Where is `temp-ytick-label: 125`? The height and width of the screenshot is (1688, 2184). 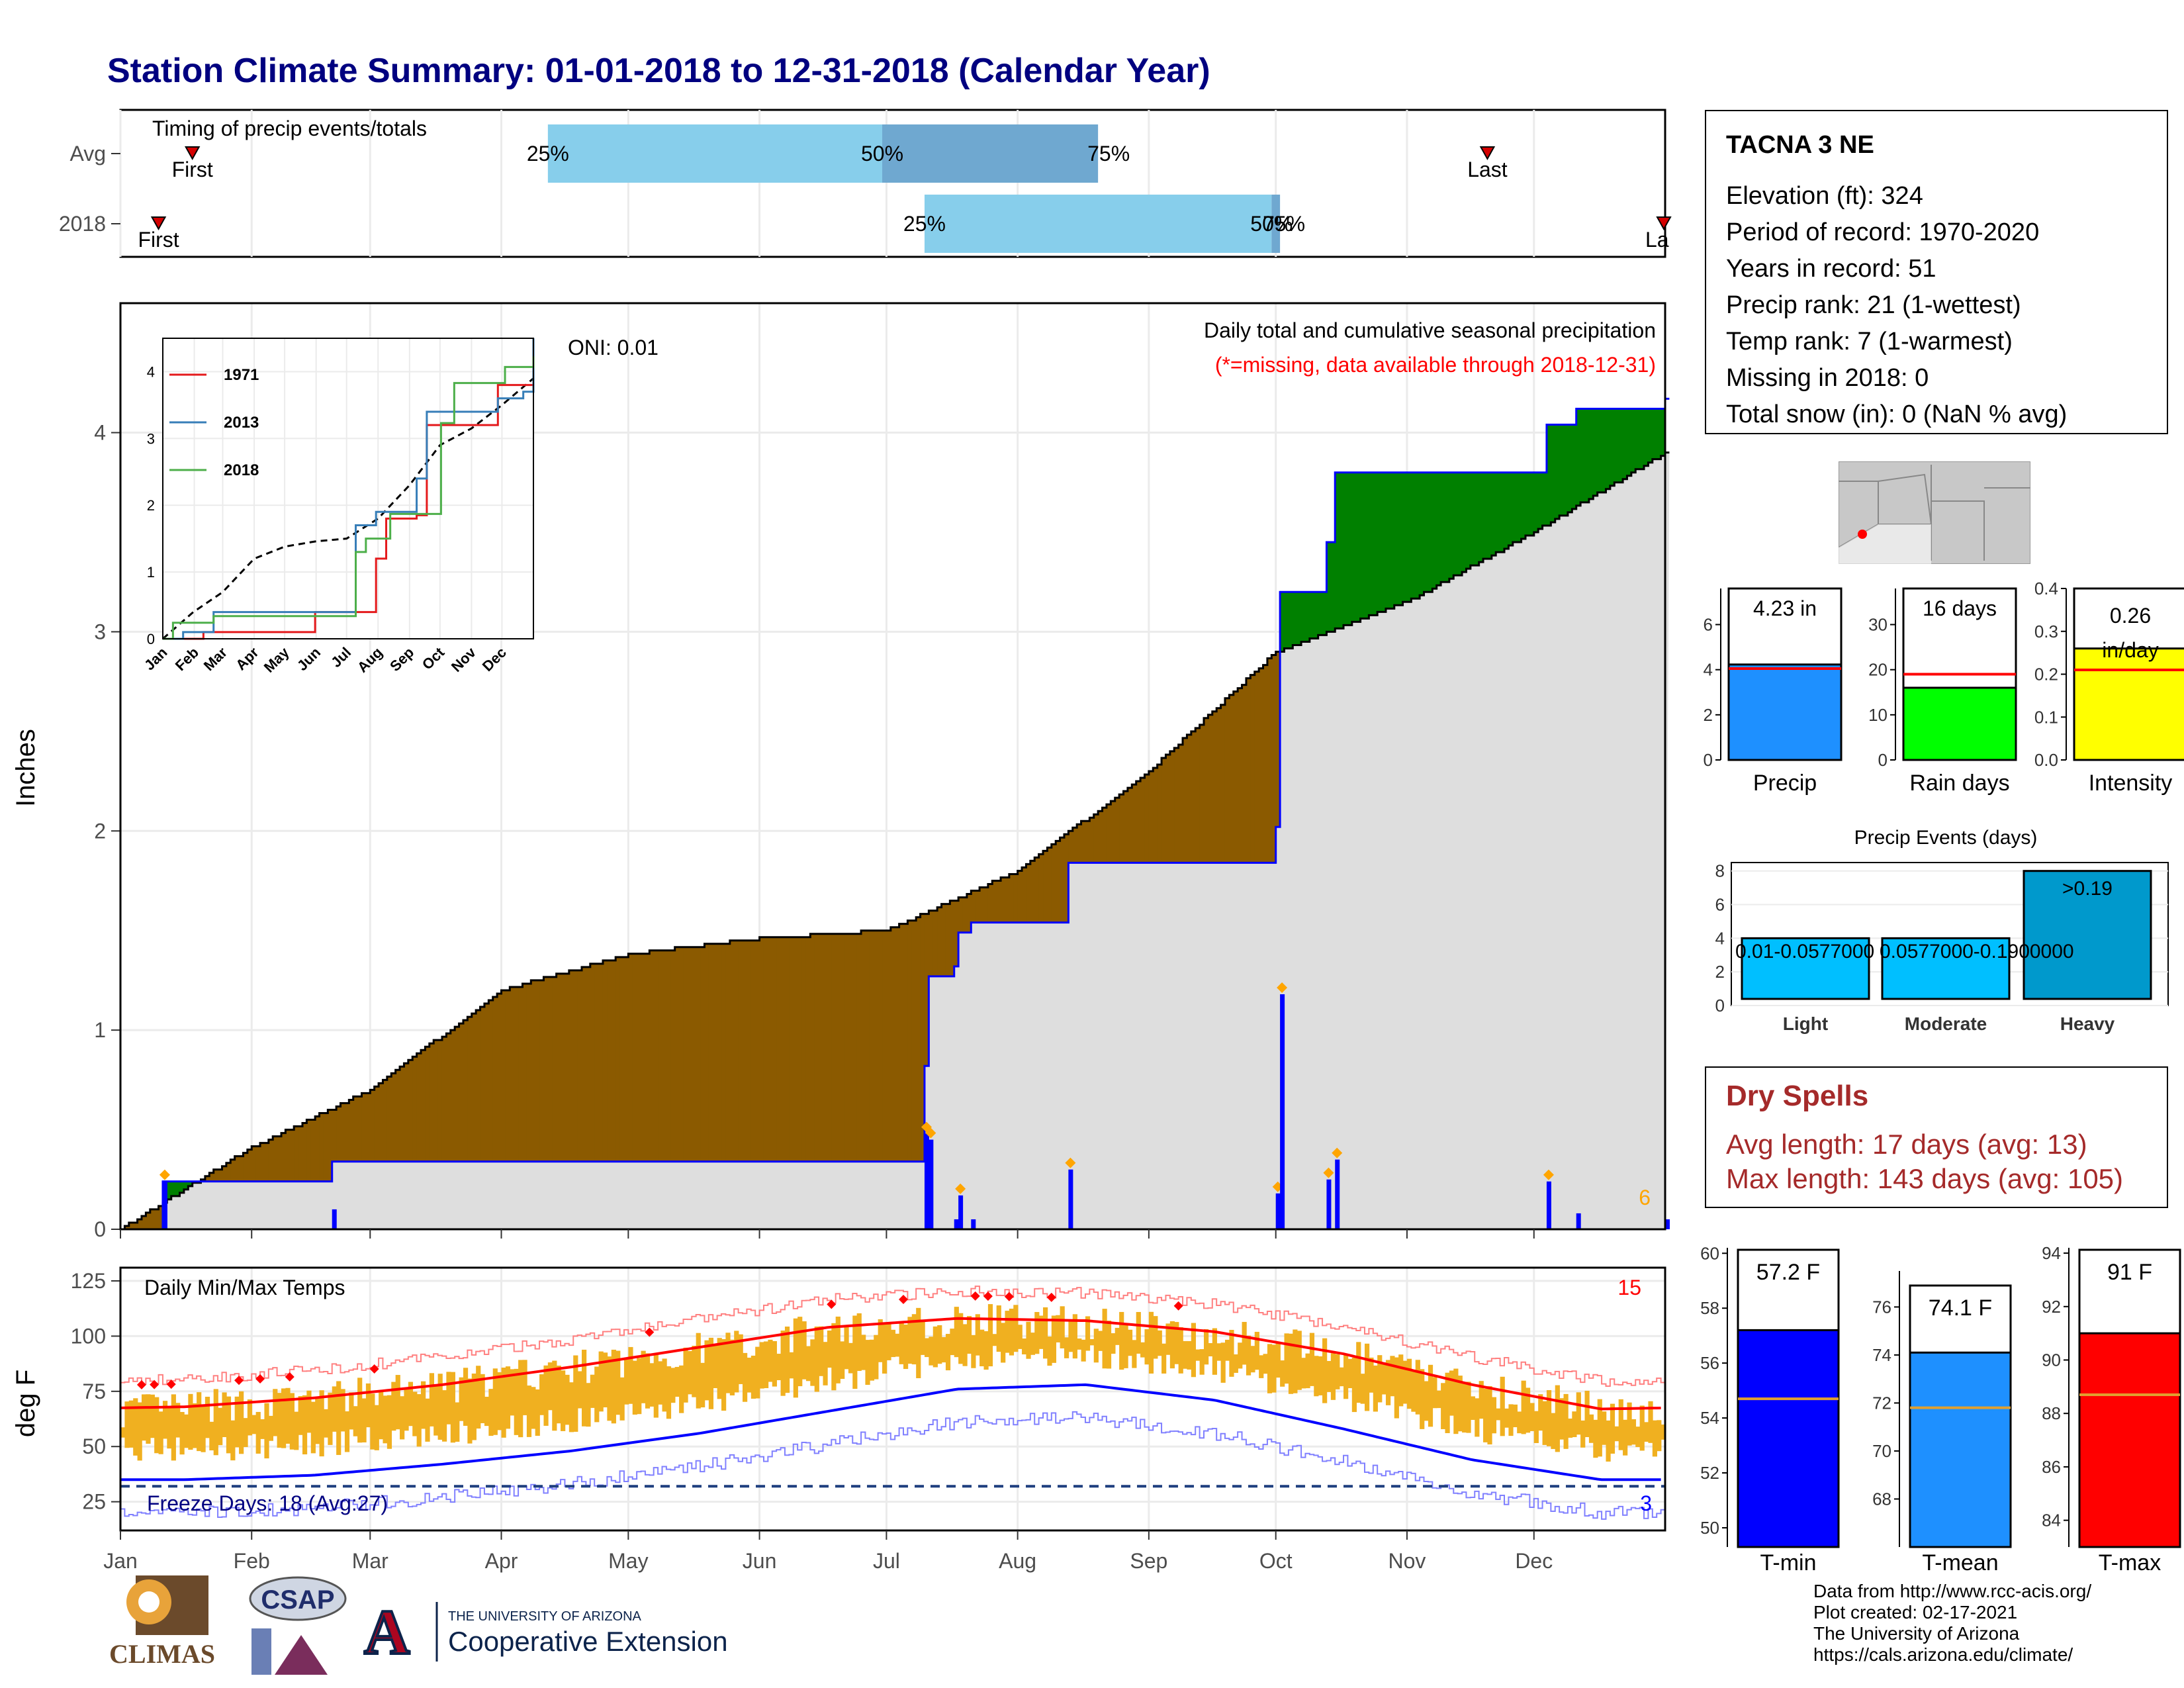 temp-ytick-label: 125 is located at coordinates (88, 1281).